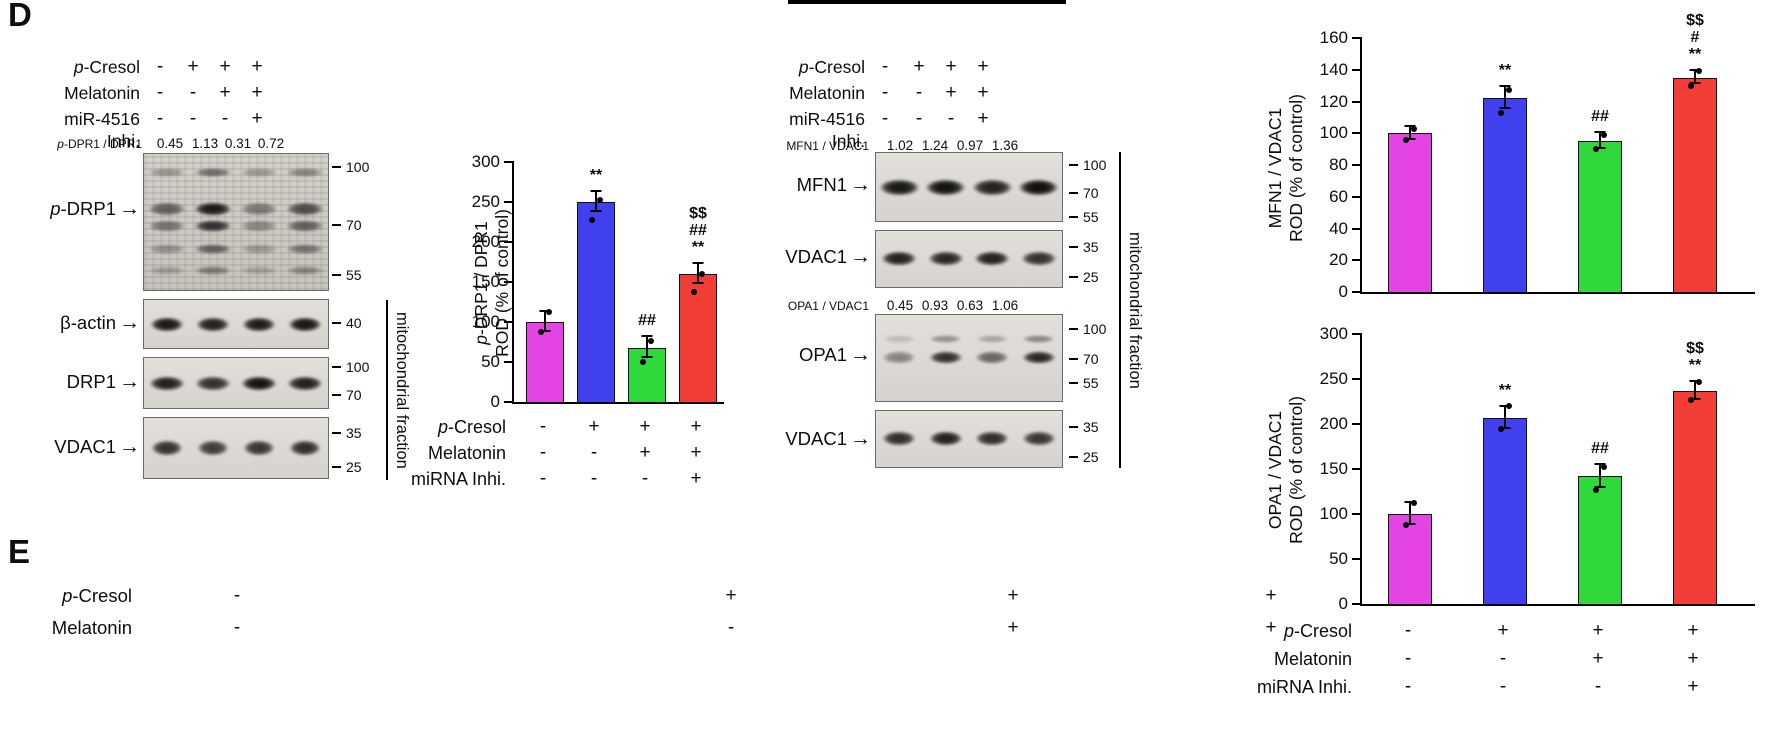 The image size is (1765, 745). Describe the element at coordinates (698, 231) in the screenshot. I see `significance-symbol: ##` at that location.